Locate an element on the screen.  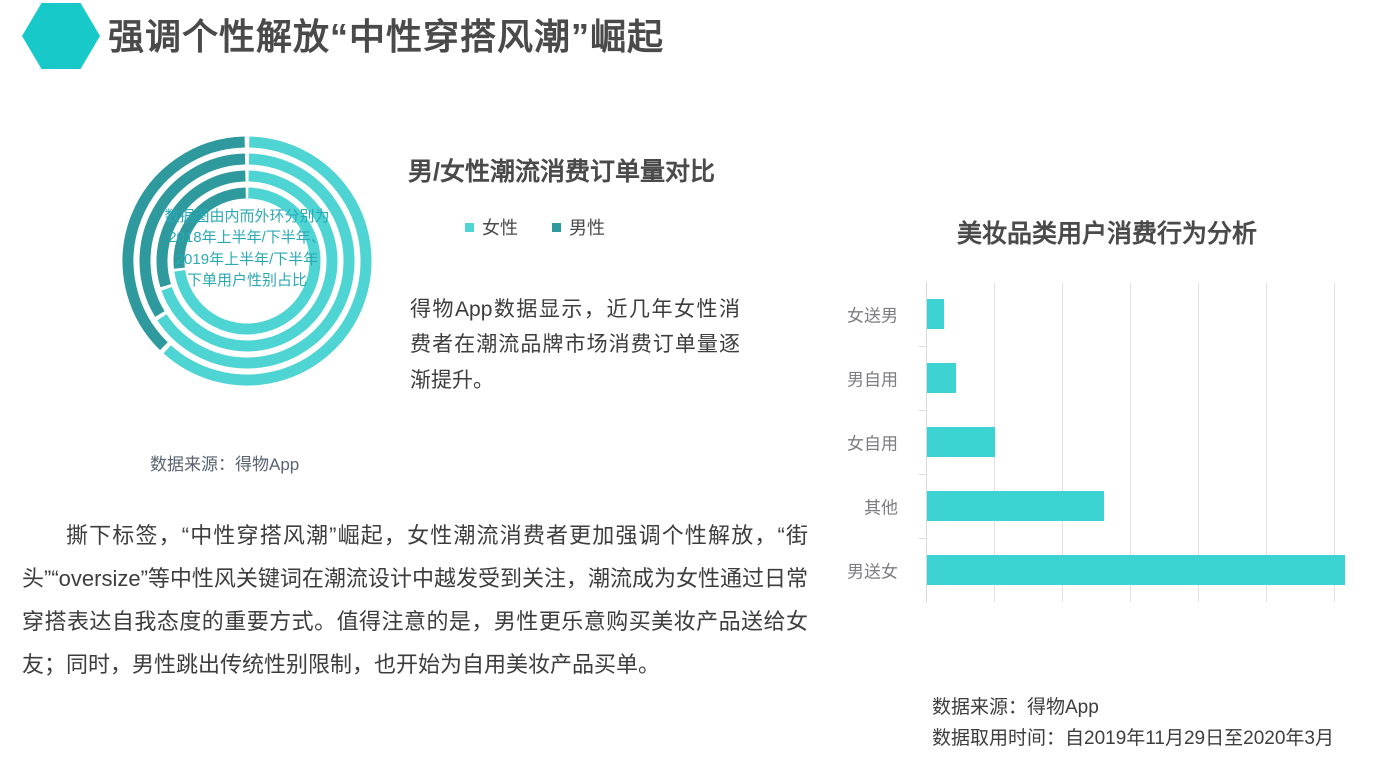
donut-center-line-1: 数据图由内而外环分别为 is located at coordinates (247, 216).